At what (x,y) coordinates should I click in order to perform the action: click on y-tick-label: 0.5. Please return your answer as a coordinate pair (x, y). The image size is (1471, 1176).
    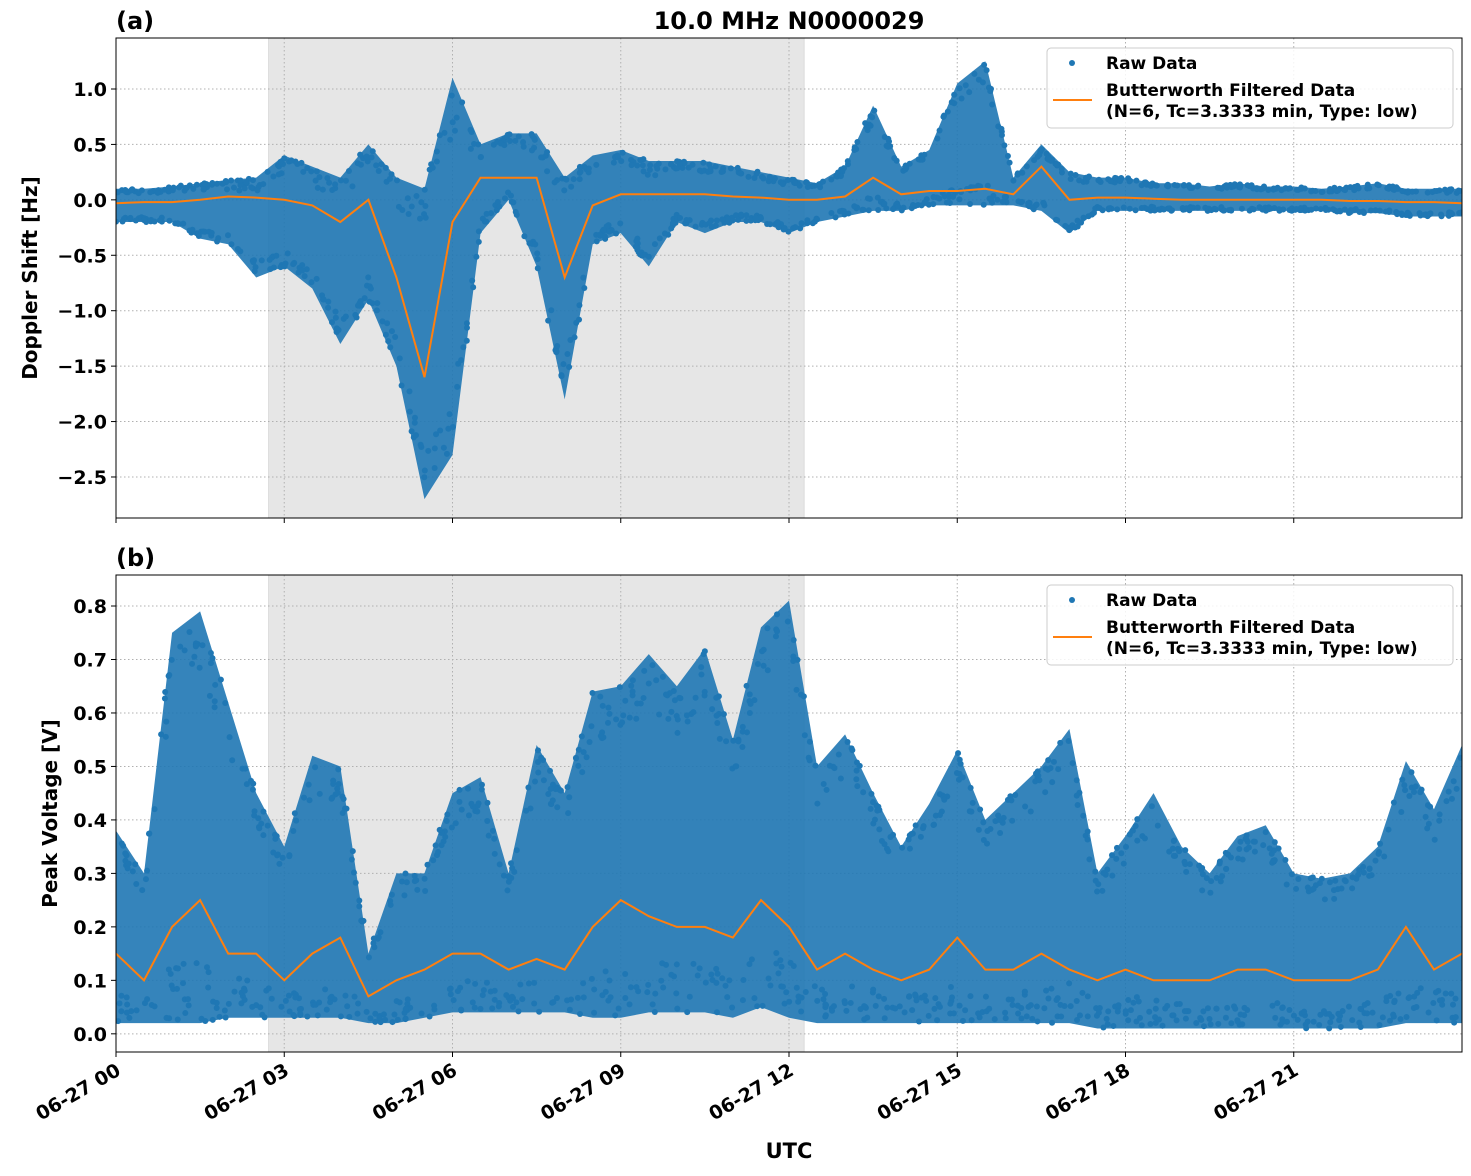
    Looking at the image, I should click on (90, 145).